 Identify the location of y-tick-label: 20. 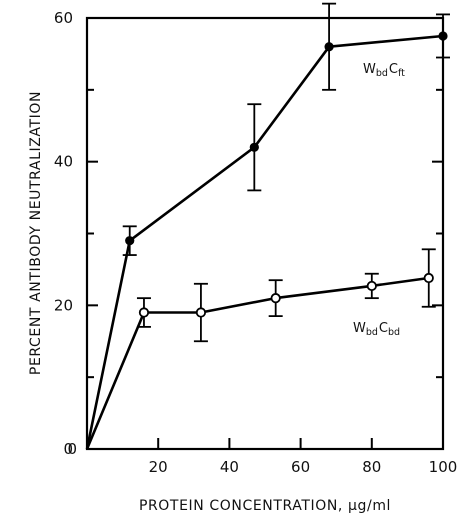
(63, 305).